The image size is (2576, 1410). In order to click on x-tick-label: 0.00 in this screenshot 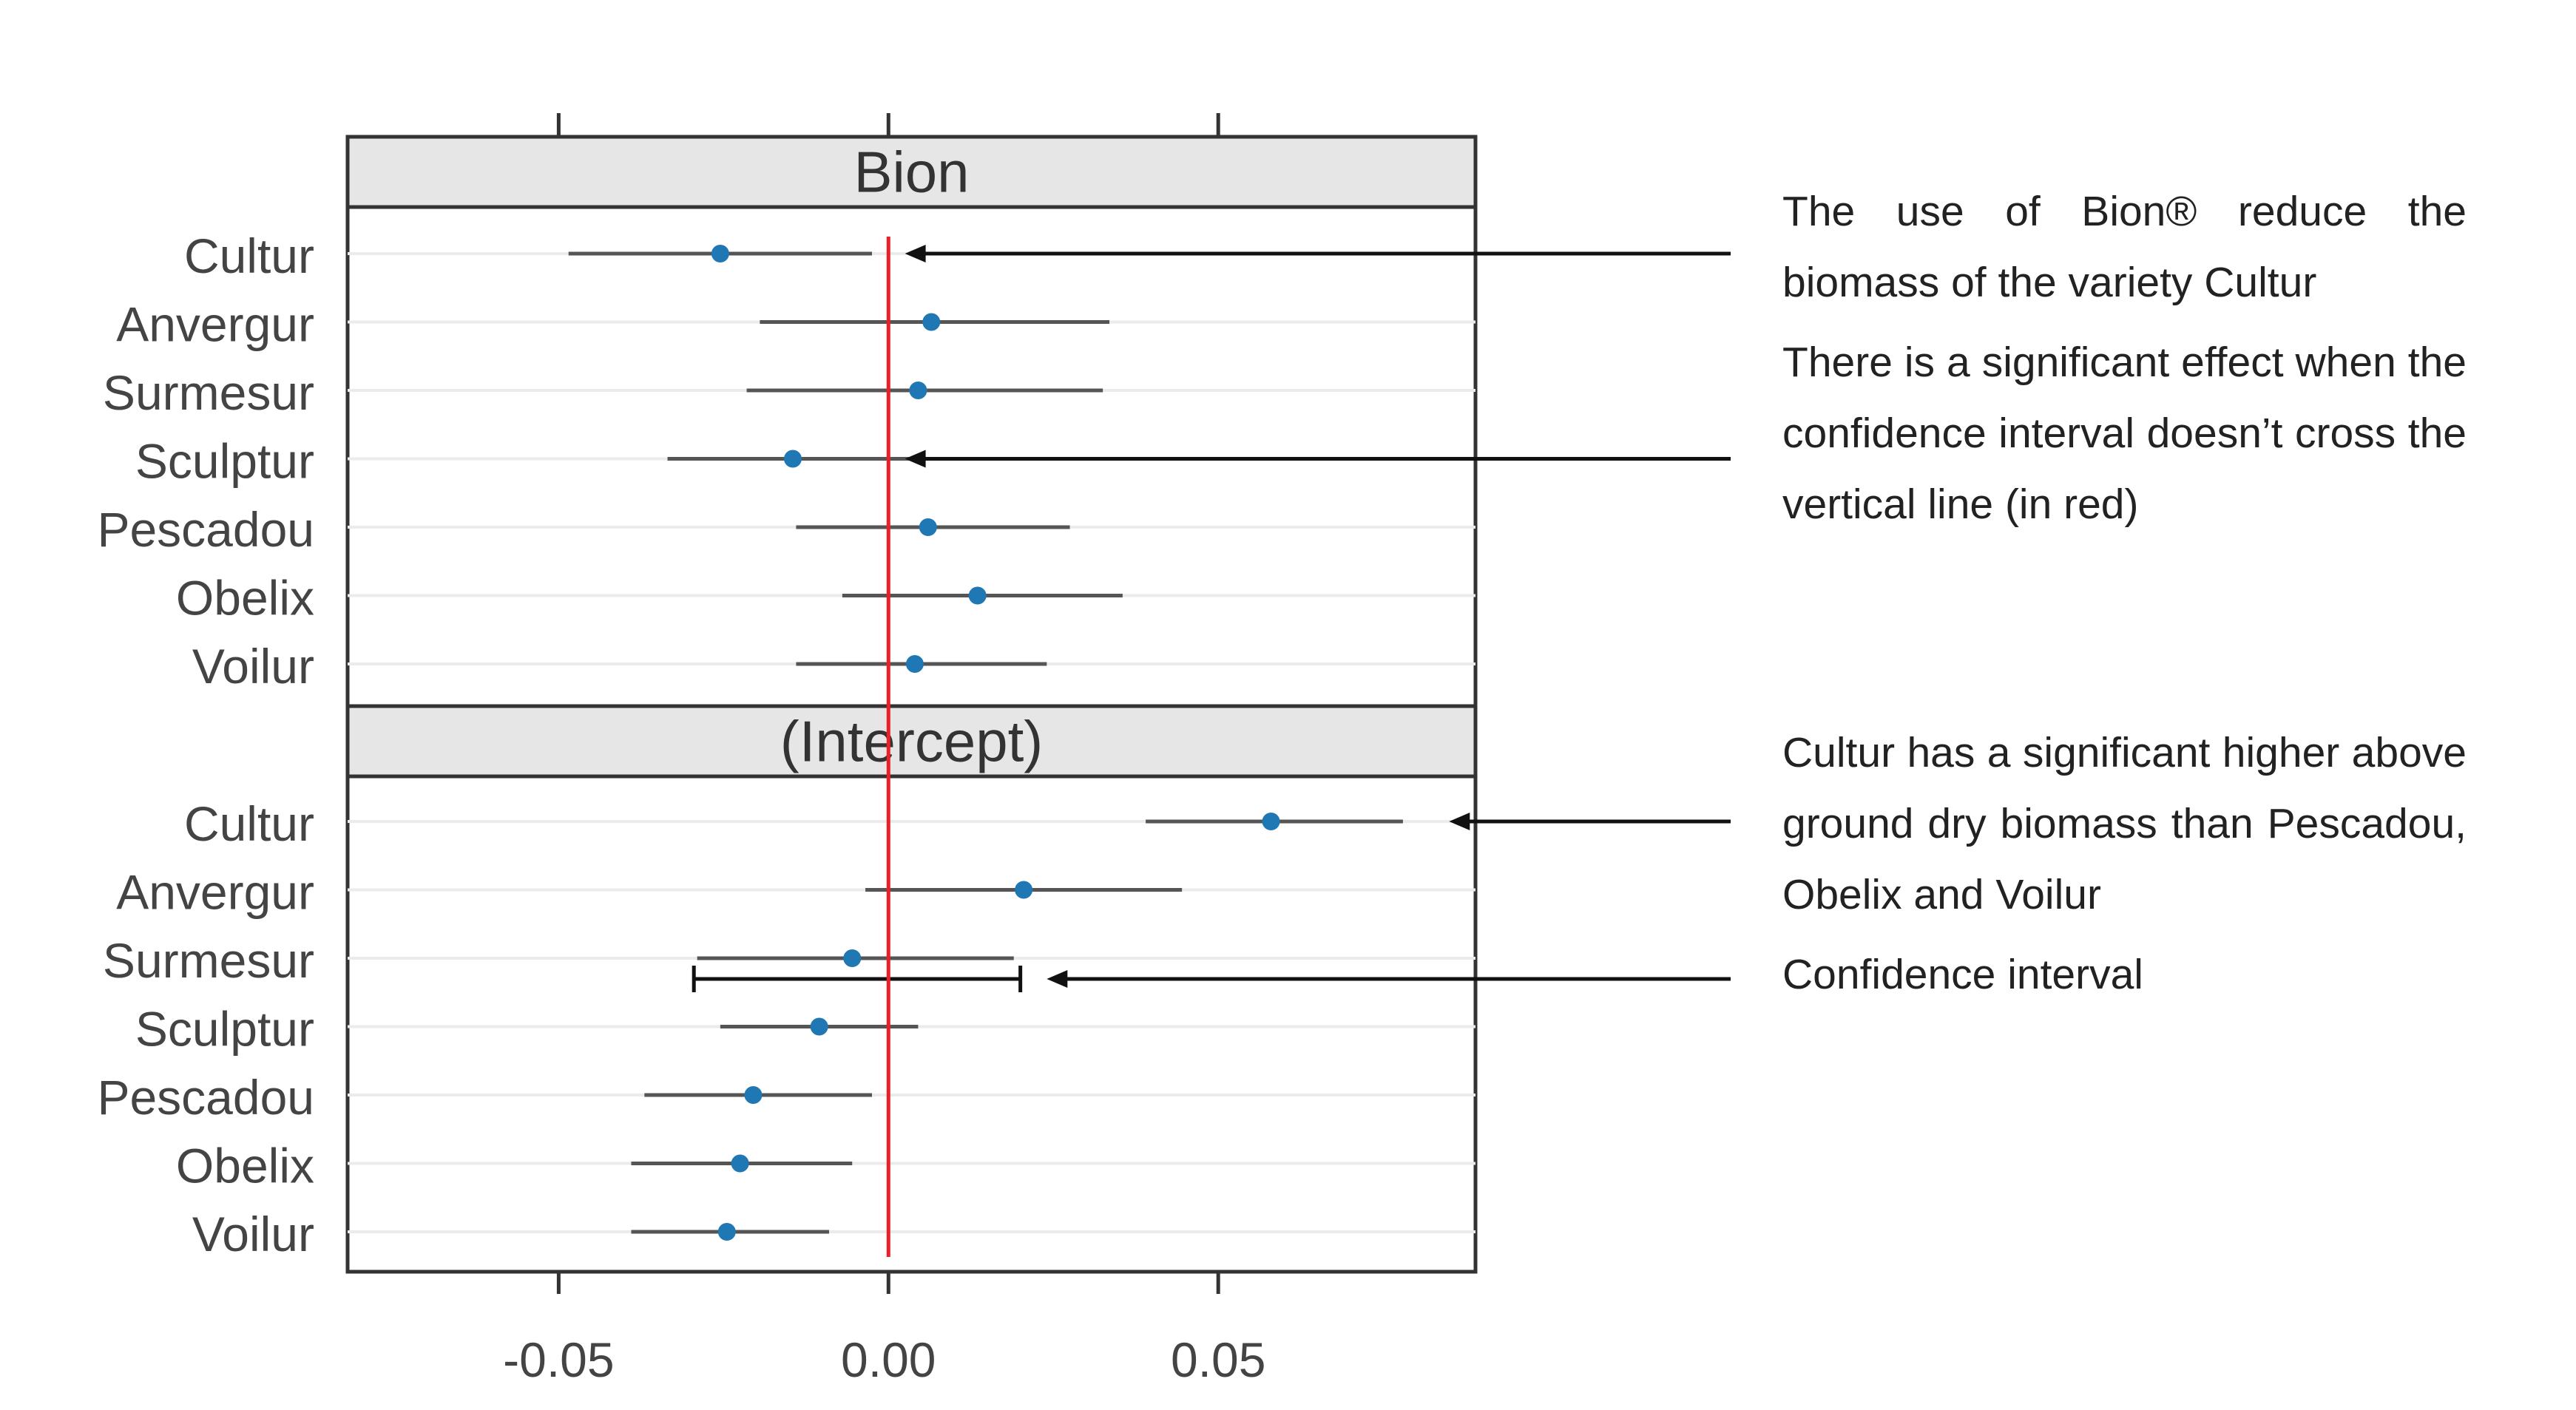, I will do `click(888, 1359)`.